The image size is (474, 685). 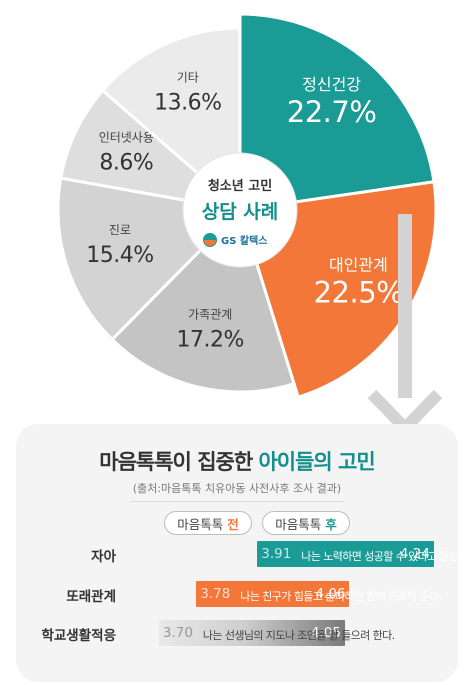 What do you see at coordinates (359, 293) in the screenshot?
I see `pie-slice-value: 22.5%` at bounding box center [359, 293].